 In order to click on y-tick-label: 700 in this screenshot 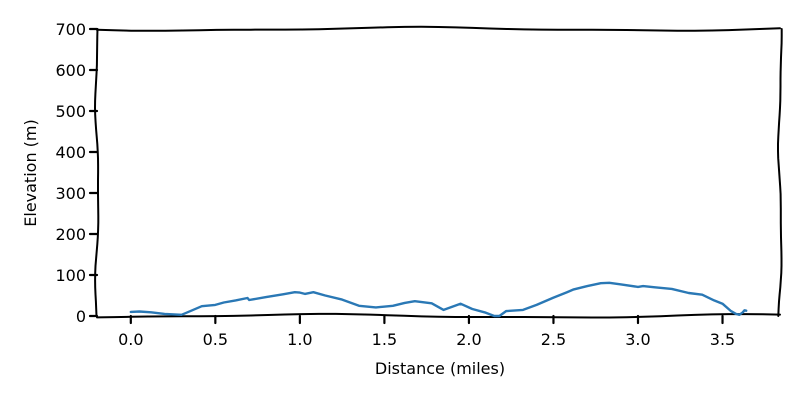, I will do `click(70, 29)`.